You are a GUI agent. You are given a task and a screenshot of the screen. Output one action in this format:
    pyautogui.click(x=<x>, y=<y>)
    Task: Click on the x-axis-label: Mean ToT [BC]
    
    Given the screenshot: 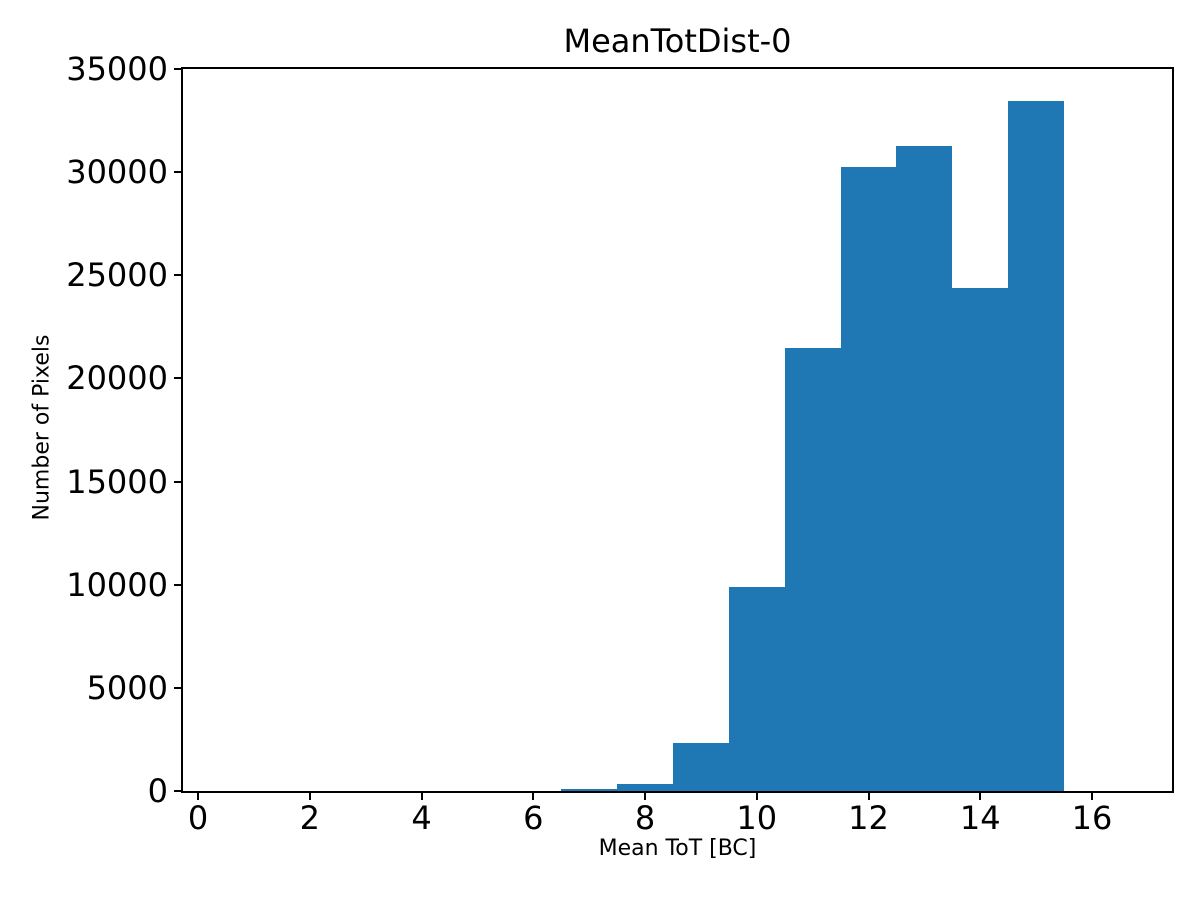 What is the action you would take?
    pyautogui.click(x=677, y=848)
    